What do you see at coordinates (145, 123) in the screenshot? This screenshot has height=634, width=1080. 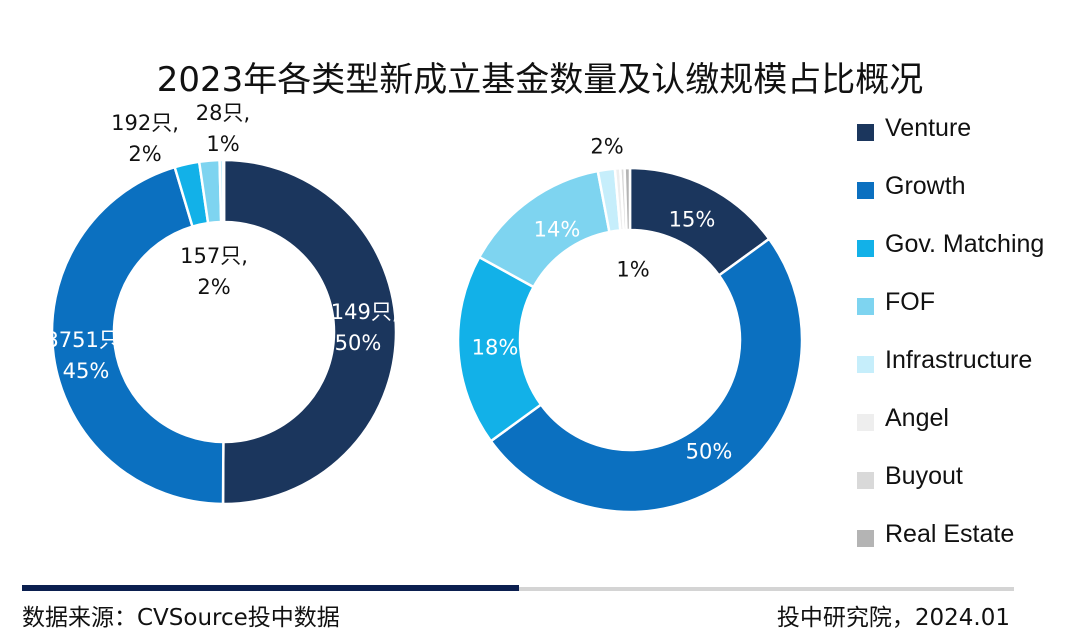 I see `label-line: 192只,` at bounding box center [145, 123].